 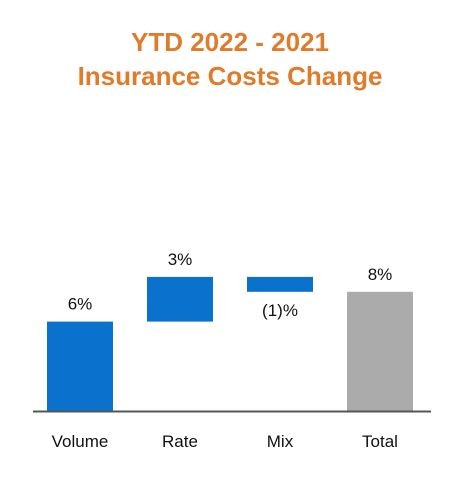 What do you see at coordinates (80, 441) in the screenshot?
I see `category-label-volume: Volume` at bounding box center [80, 441].